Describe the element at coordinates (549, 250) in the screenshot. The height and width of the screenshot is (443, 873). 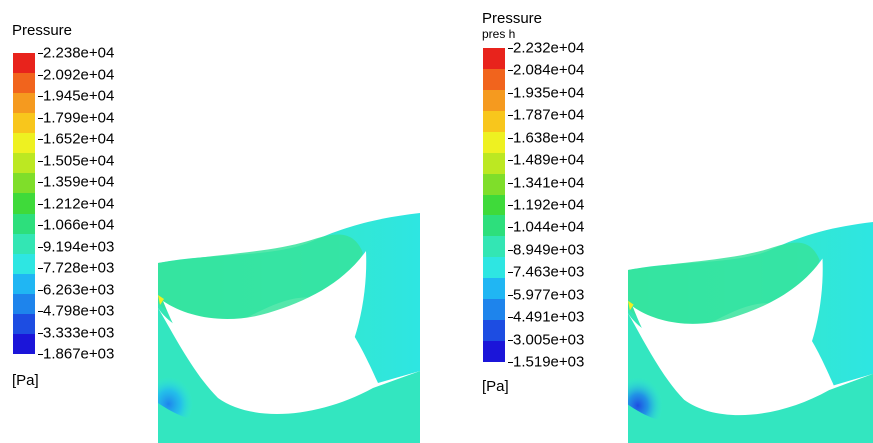
I see `colorbar-tick-label: 8.949e+03` at that location.